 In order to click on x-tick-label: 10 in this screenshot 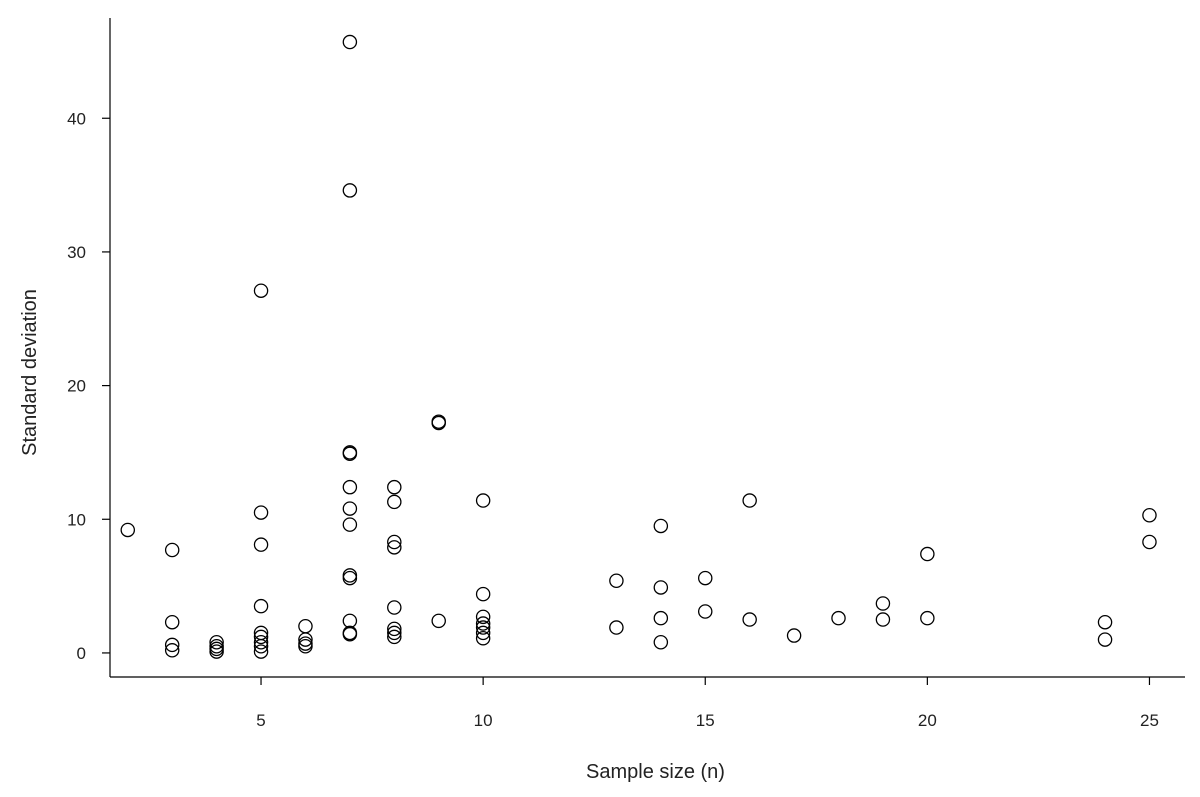, I will do `click(483, 720)`.